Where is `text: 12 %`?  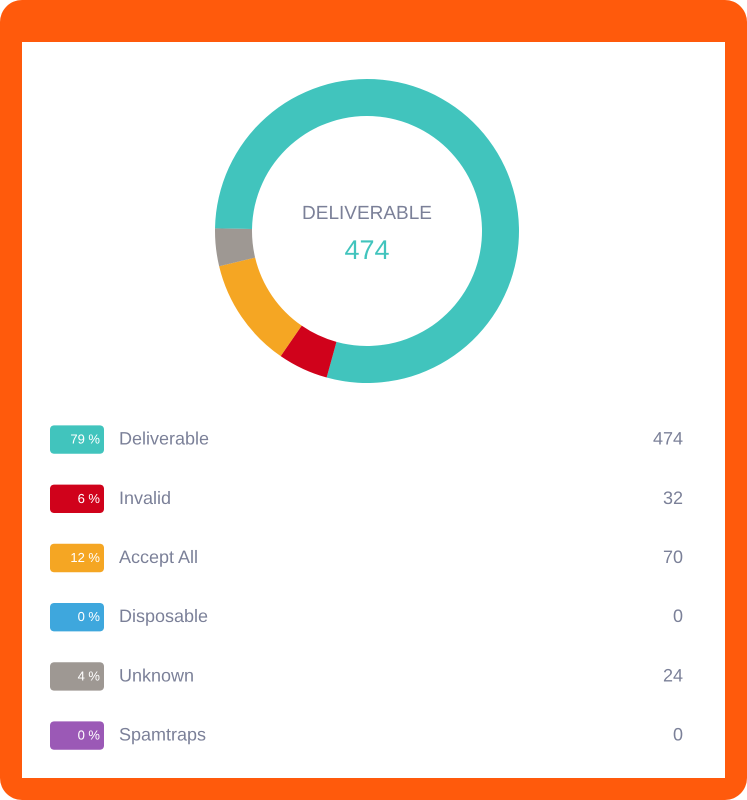 text: 12 % is located at coordinates (85, 557).